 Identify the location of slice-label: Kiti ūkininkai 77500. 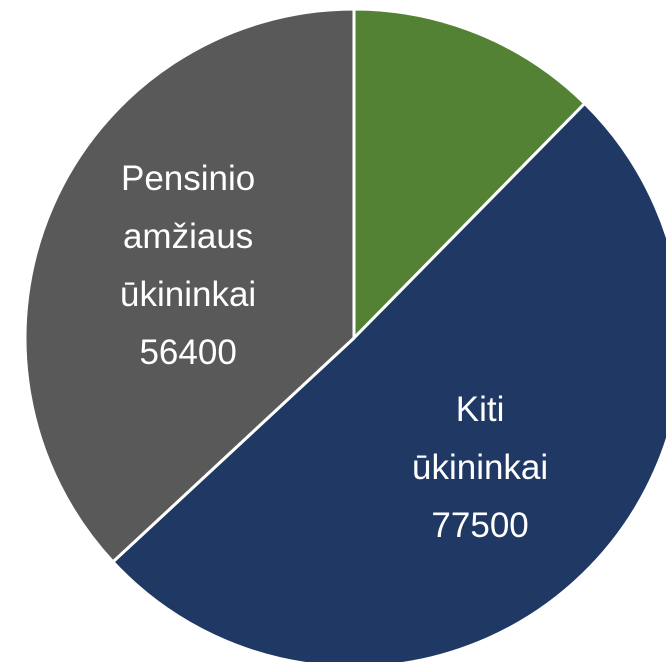
(480, 468).